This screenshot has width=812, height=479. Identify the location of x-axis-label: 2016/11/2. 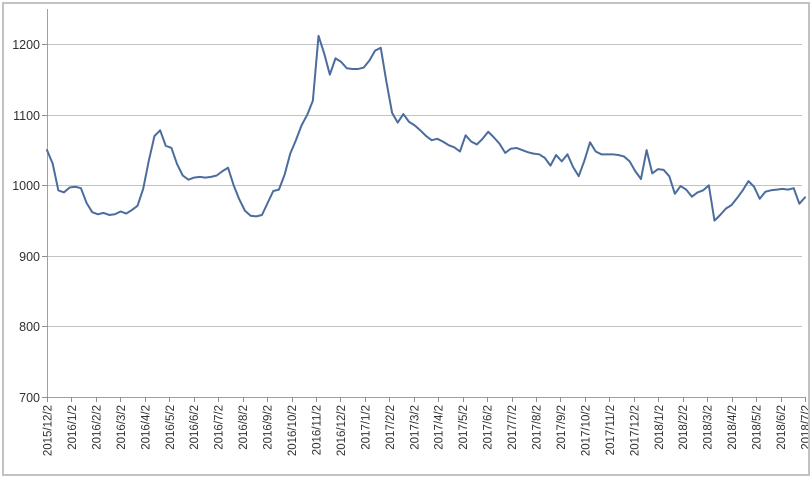
(317, 430).